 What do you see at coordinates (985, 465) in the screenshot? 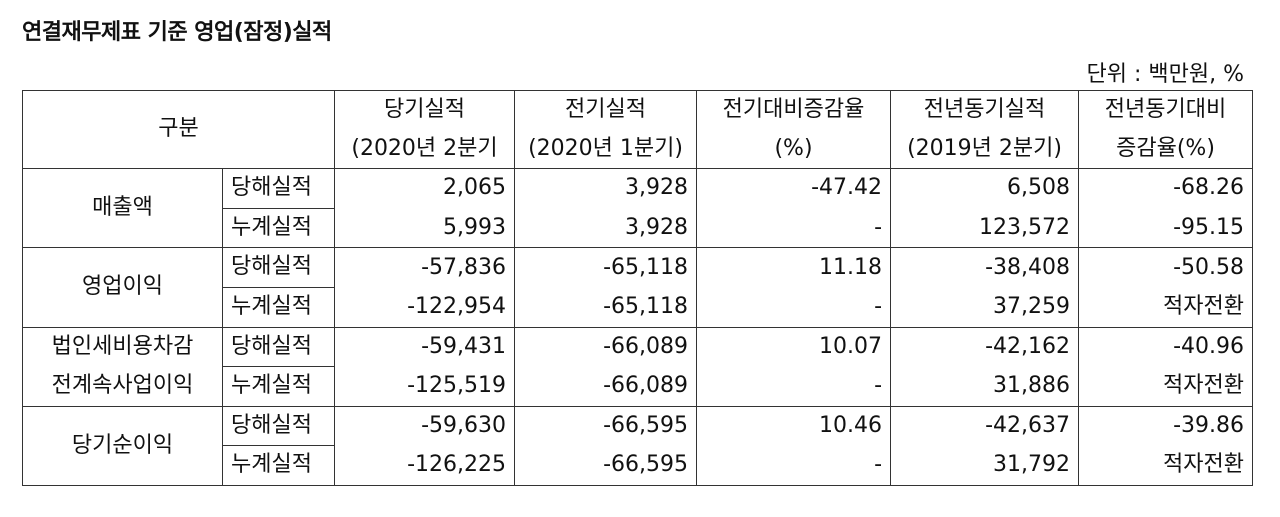
I see `value-cell: 31,792` at bounding box center [985, 465].